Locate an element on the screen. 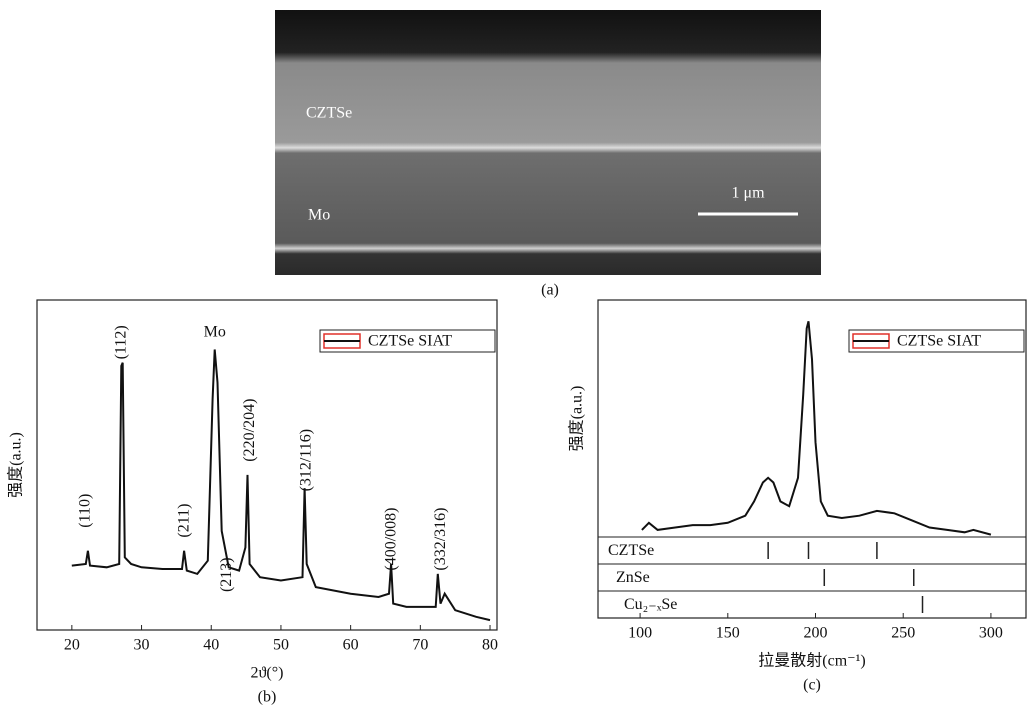 Image resolution: width=1028 pixels, height=709 pixels. reference-name: ZnSe is located at coordinates (633, 577).